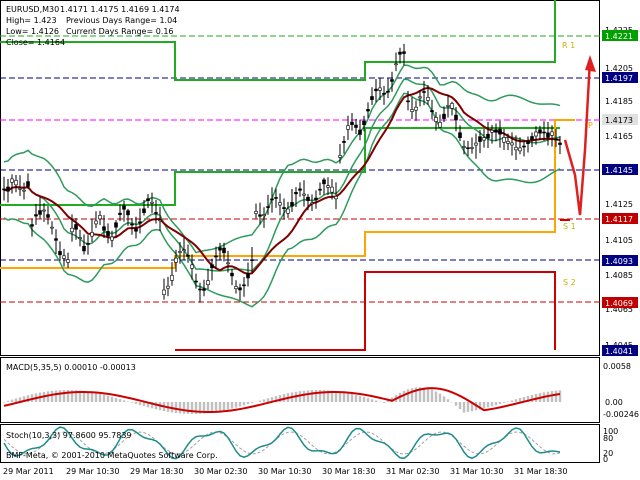 The height and width of the screenshot is (480, 640). What do you see at coordinates (619, 136) in the screenshot?
I see `price-tick: 1.4165` at bounding box center [619, 136].